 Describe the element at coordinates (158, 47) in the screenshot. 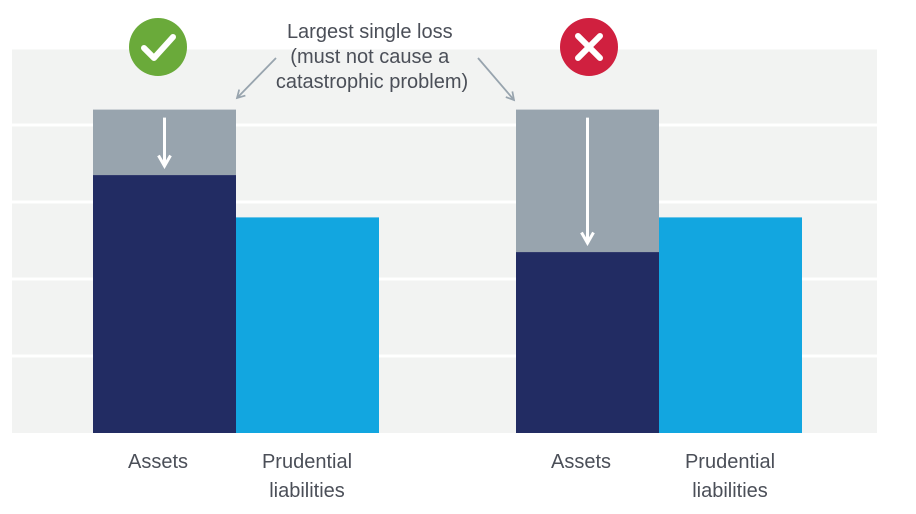

I see `check-icon` at that location.